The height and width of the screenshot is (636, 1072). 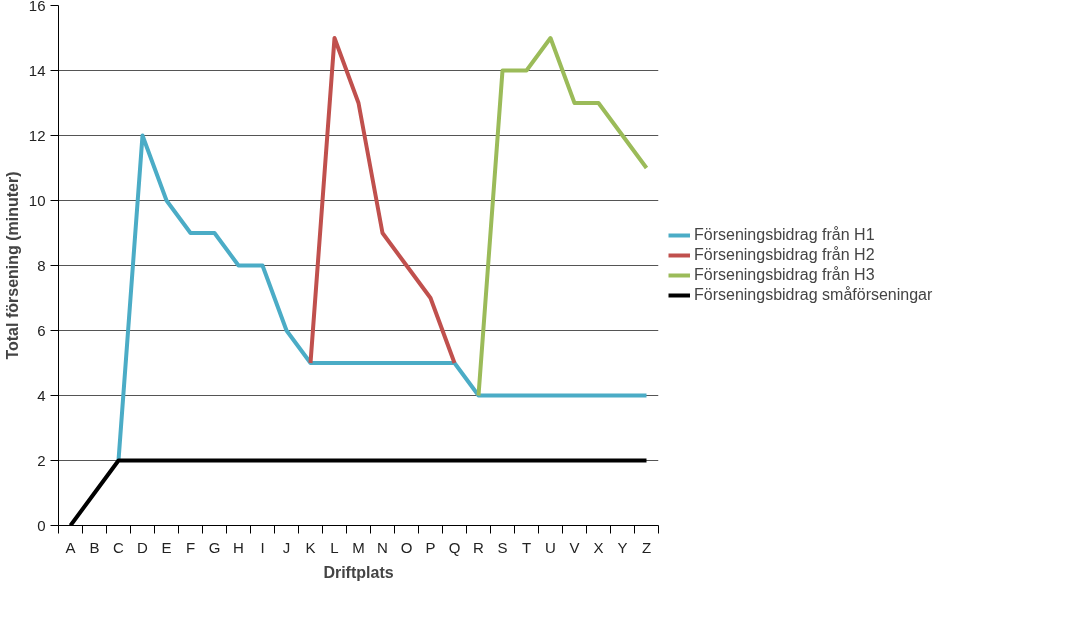 I want to click on x-tick-label: E, so click(x=166, y=547).